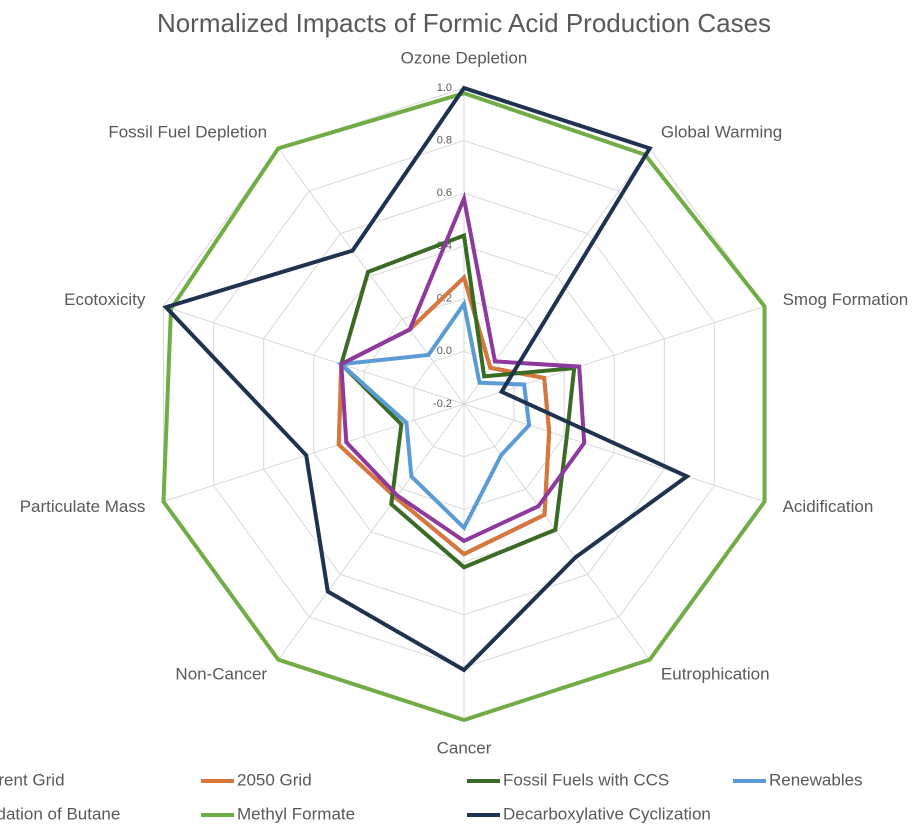  What do you see at coordinates (83, 506) in the screenshot?
I see `axis-label: Particulate Mass` at bounding box center [83, 506].